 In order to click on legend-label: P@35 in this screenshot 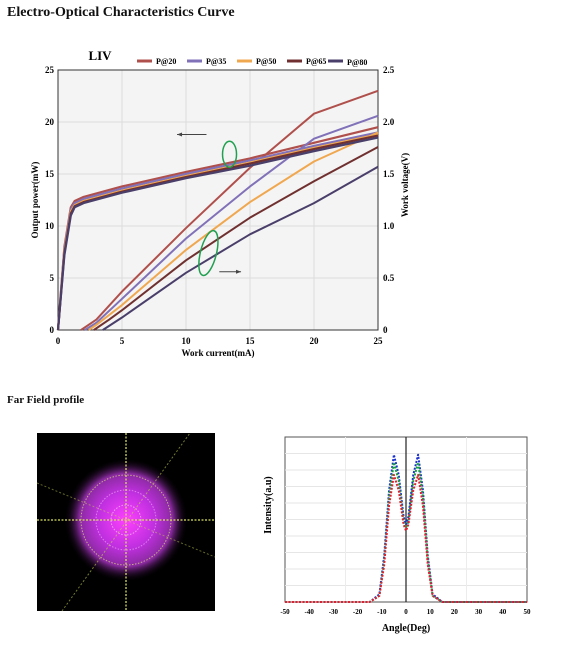, I will do `click(216, 61)`.